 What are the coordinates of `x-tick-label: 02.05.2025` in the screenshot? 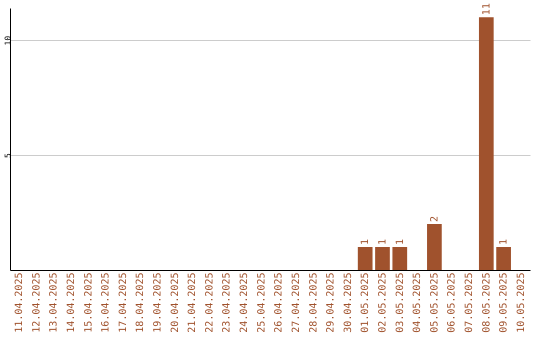 It's located at (382, 302).